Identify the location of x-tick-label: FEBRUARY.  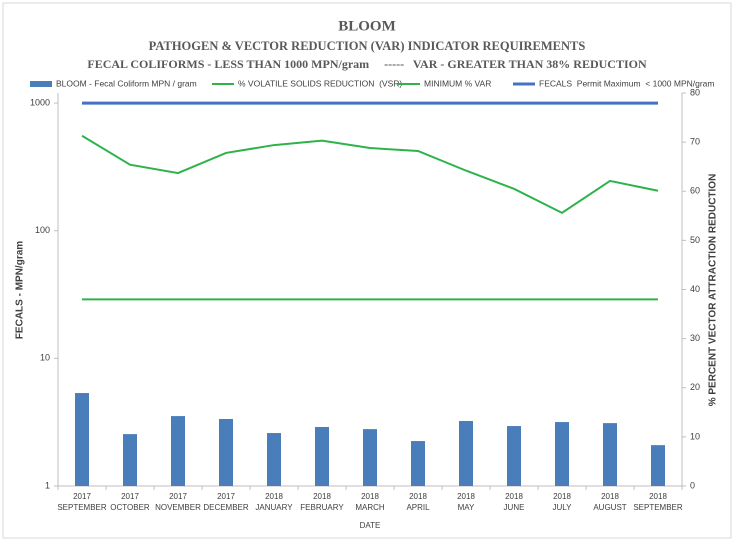
(322, 507).